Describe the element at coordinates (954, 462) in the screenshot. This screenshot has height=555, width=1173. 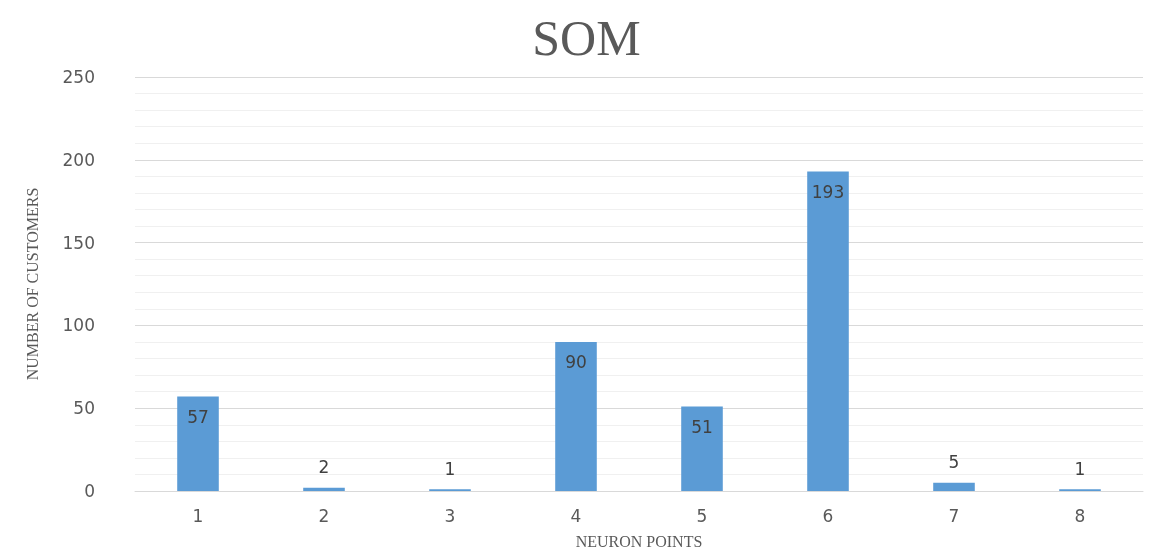
I see `data-label: 5` at that location.